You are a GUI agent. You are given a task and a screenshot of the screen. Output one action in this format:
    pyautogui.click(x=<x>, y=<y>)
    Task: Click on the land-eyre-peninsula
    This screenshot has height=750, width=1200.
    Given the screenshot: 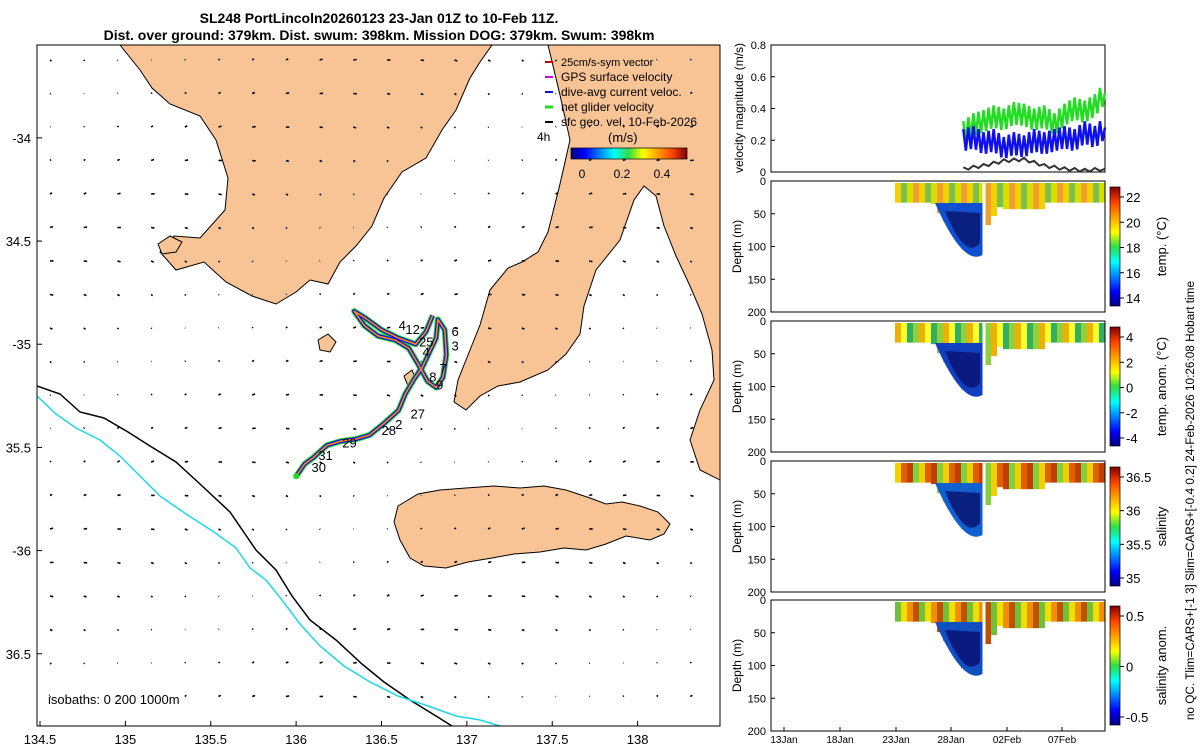 What is the action you would take?
    pyautogui.click(x=306, y=175)
    